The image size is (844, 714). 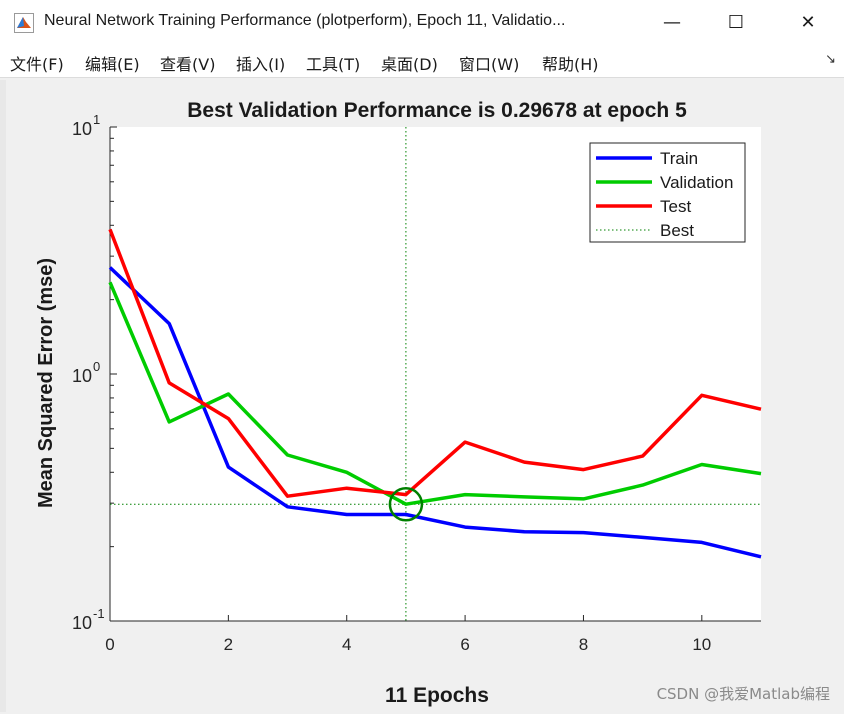 I want to click on close-icon: ✕, so click(x=808, y=22).